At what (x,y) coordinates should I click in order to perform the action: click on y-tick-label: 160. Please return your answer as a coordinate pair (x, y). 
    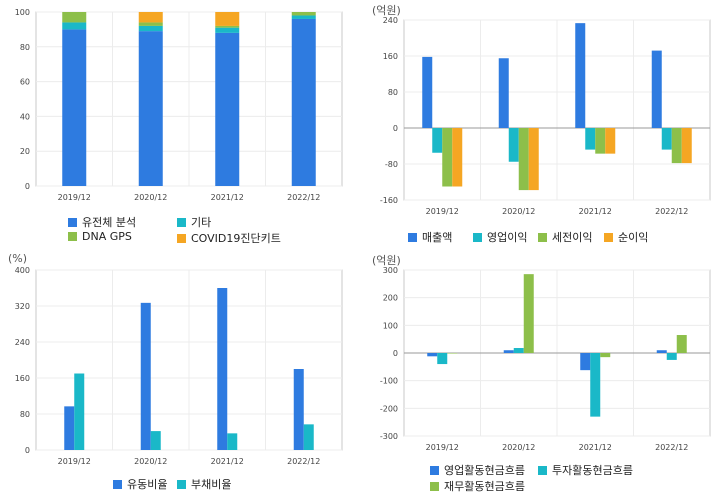
    Looking at the image, I should click on (22, 378).